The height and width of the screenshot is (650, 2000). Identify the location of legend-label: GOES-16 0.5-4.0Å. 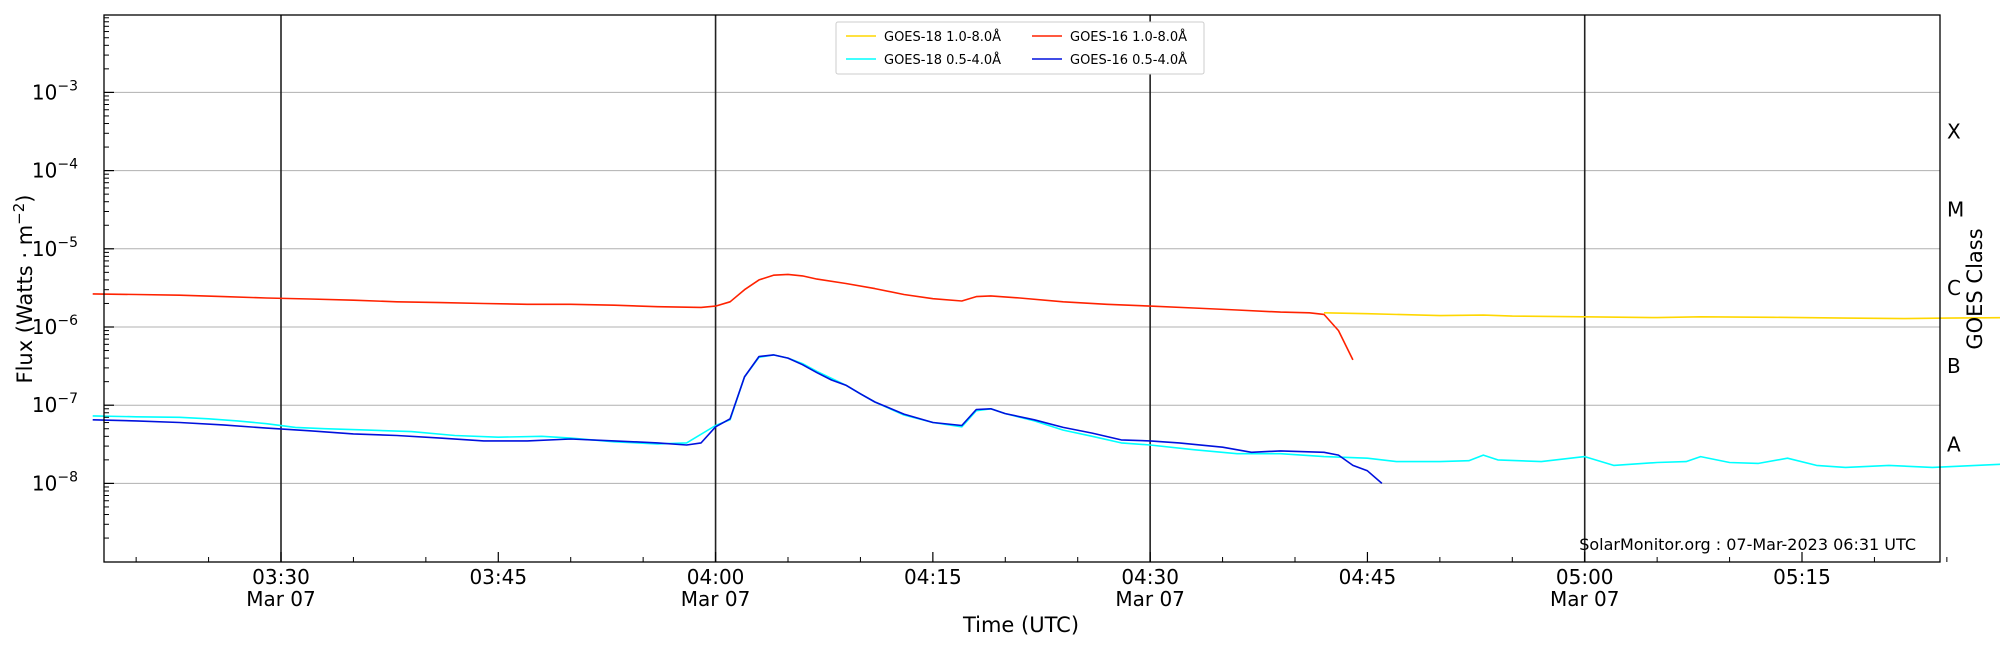
(1128, 60).